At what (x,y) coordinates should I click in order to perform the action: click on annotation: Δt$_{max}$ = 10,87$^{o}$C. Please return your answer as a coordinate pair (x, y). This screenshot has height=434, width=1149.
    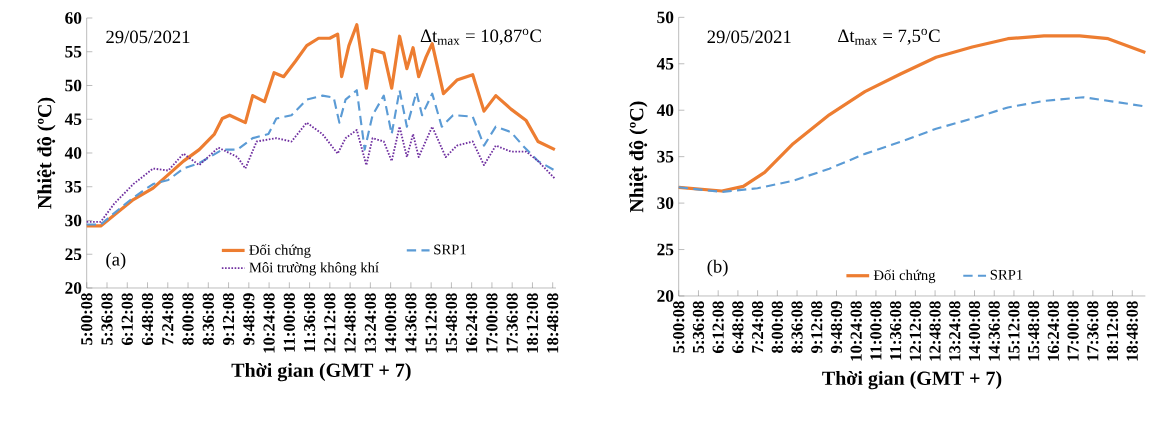
    Looking at the image, I should click on (480, 36).